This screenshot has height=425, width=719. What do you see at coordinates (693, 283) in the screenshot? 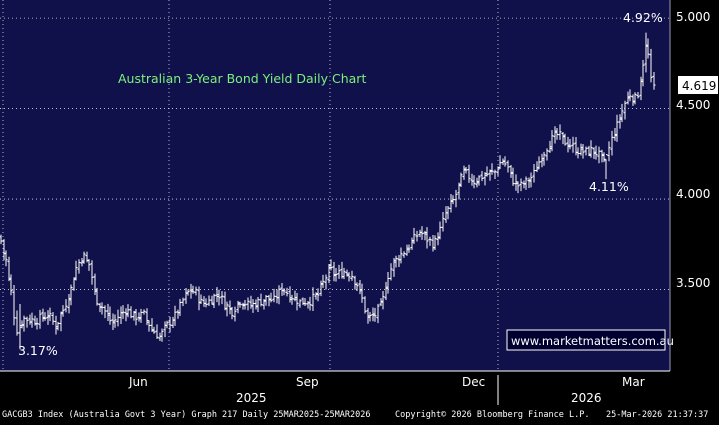
I see `y-tick-label: 3.500` at bounding box center [693, 283].